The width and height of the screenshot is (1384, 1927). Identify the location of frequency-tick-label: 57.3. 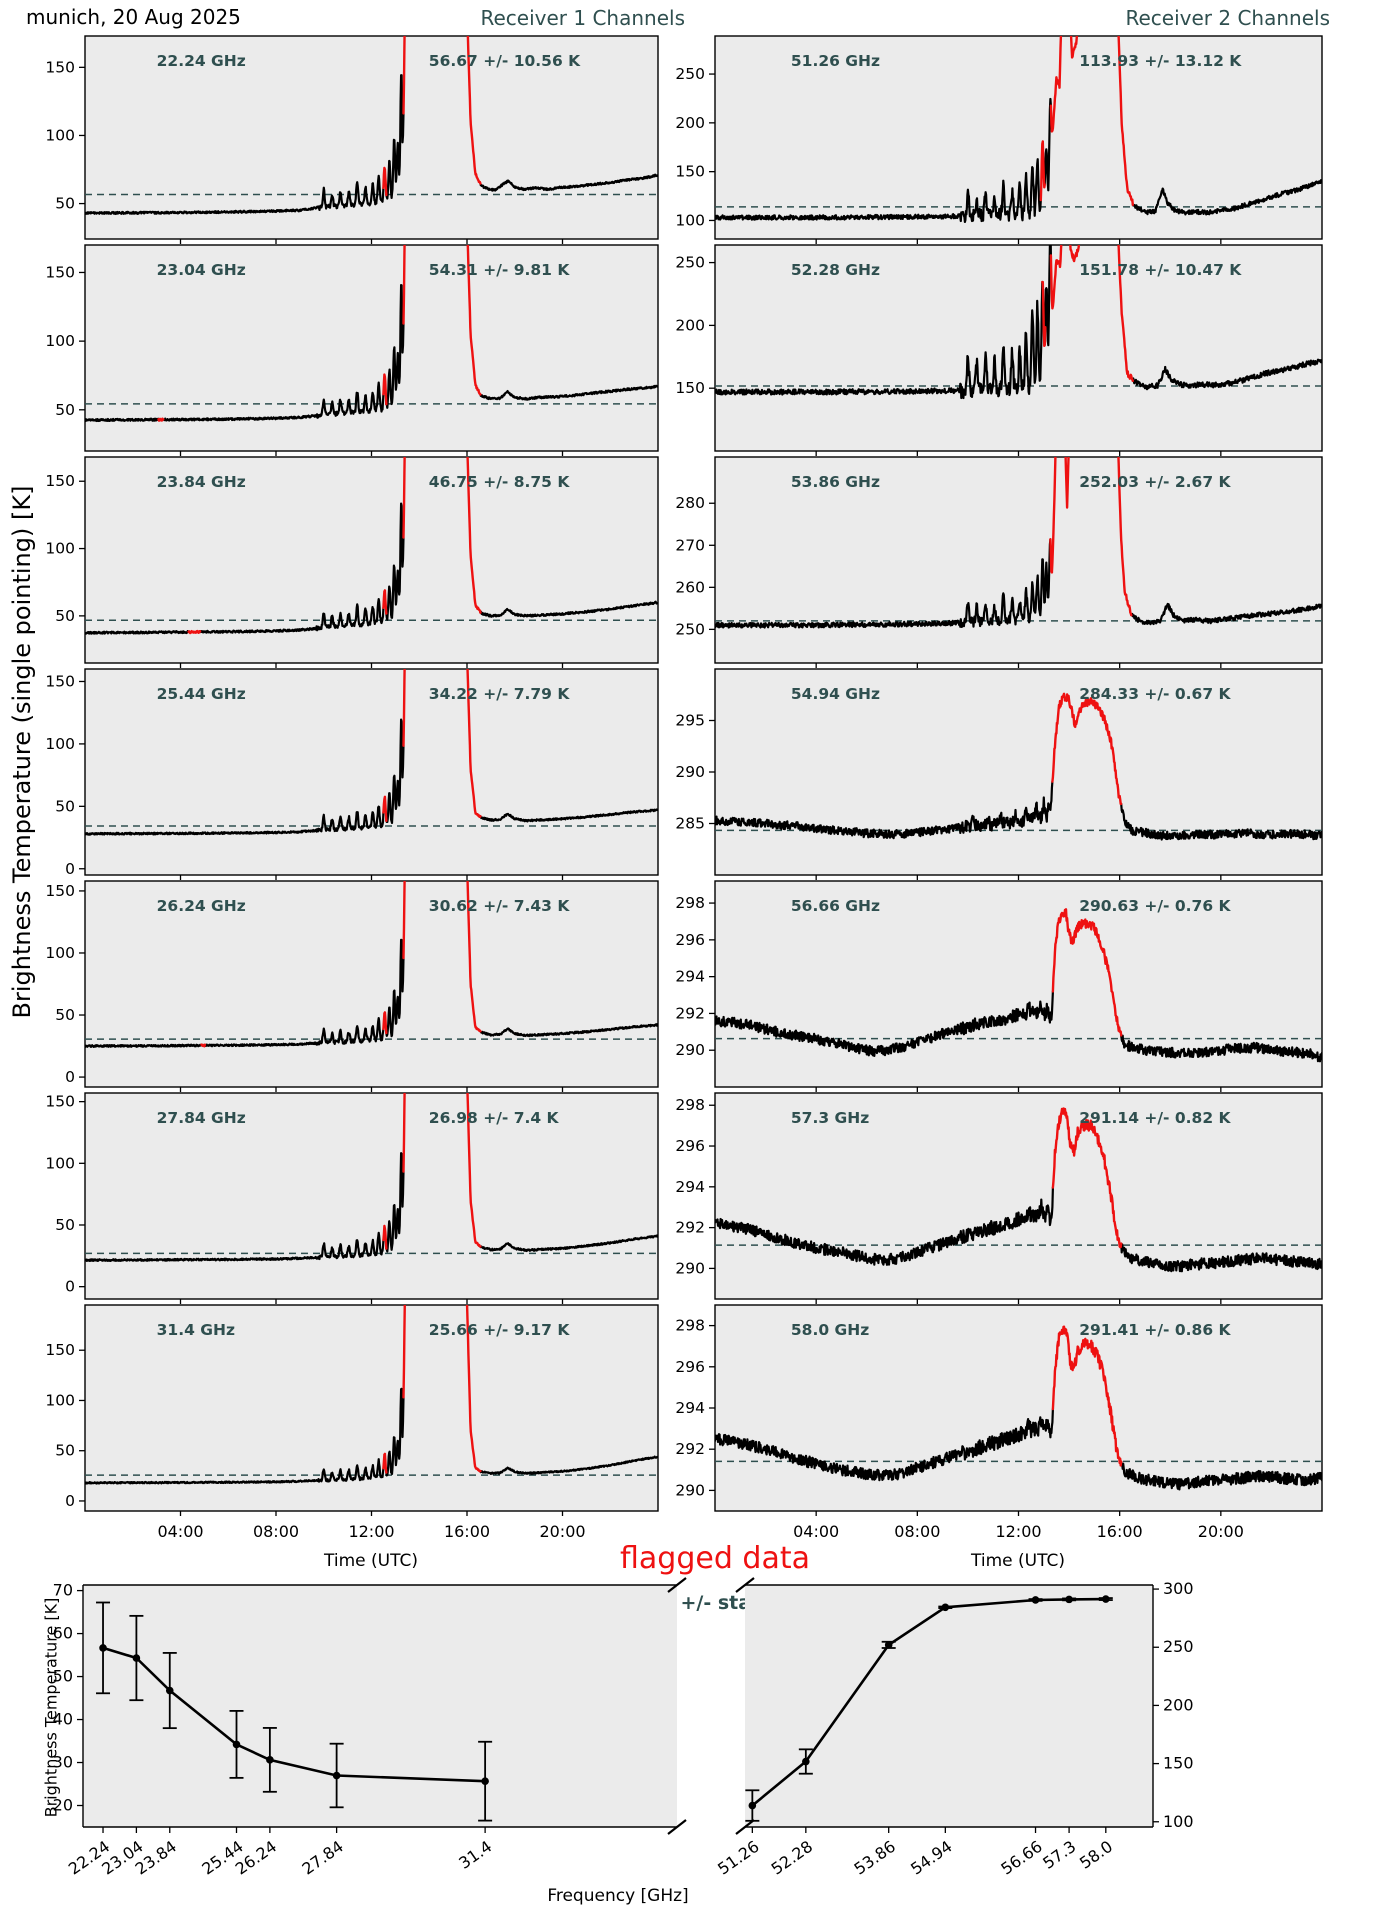
(1059, 1855).